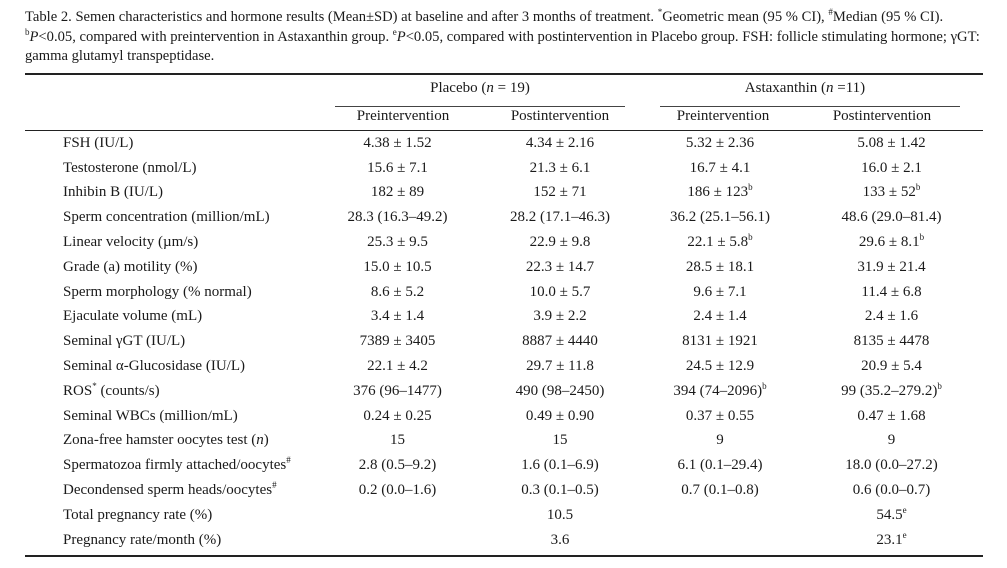  I want to click on row-label-text: Inhibin B (IU/L), so click(113, 192).